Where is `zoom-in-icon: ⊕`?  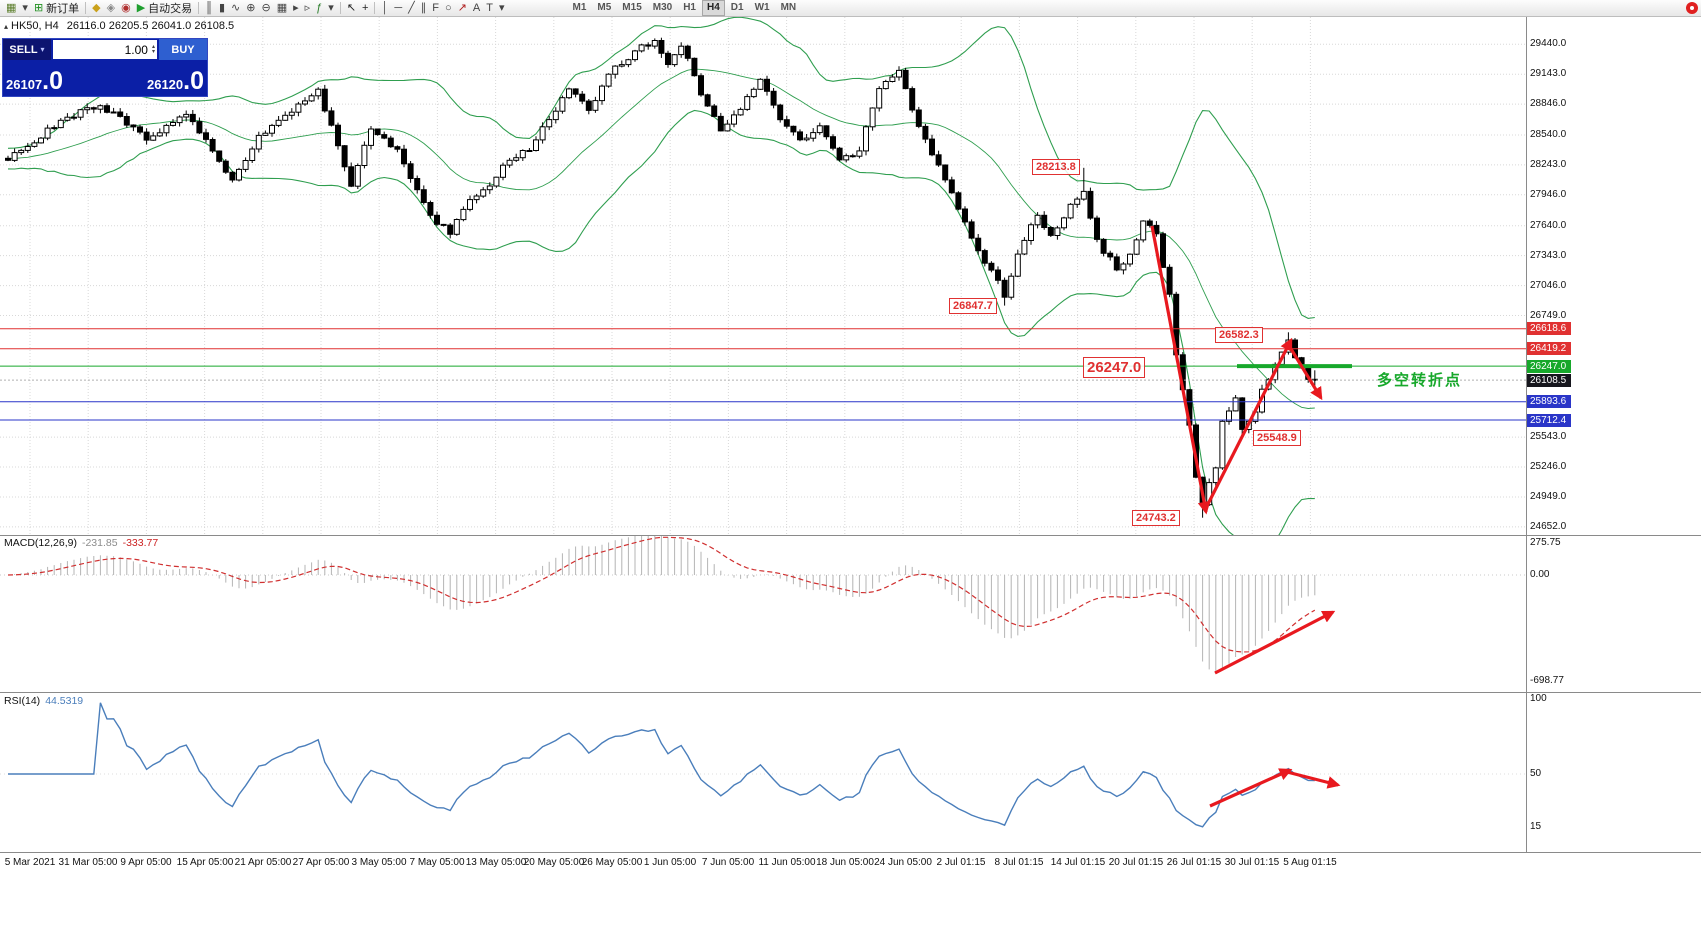 zoom-in-icon: ⊕ is located at coordinates (250, 8).